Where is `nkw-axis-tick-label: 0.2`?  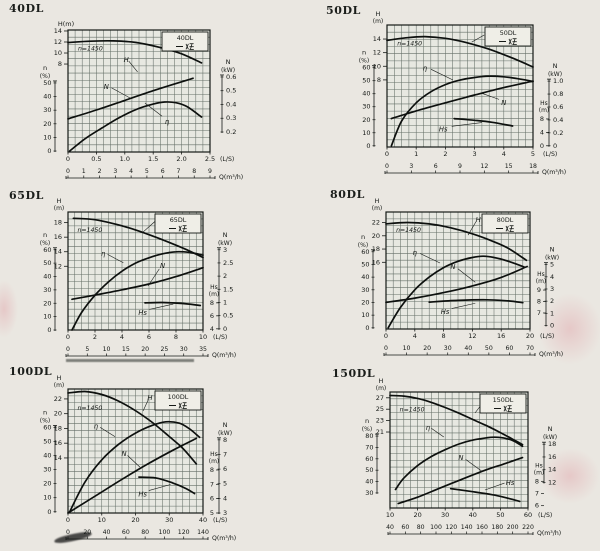
nkw-axis-tick-label: 0.2 is located at coordinates (231, 132).